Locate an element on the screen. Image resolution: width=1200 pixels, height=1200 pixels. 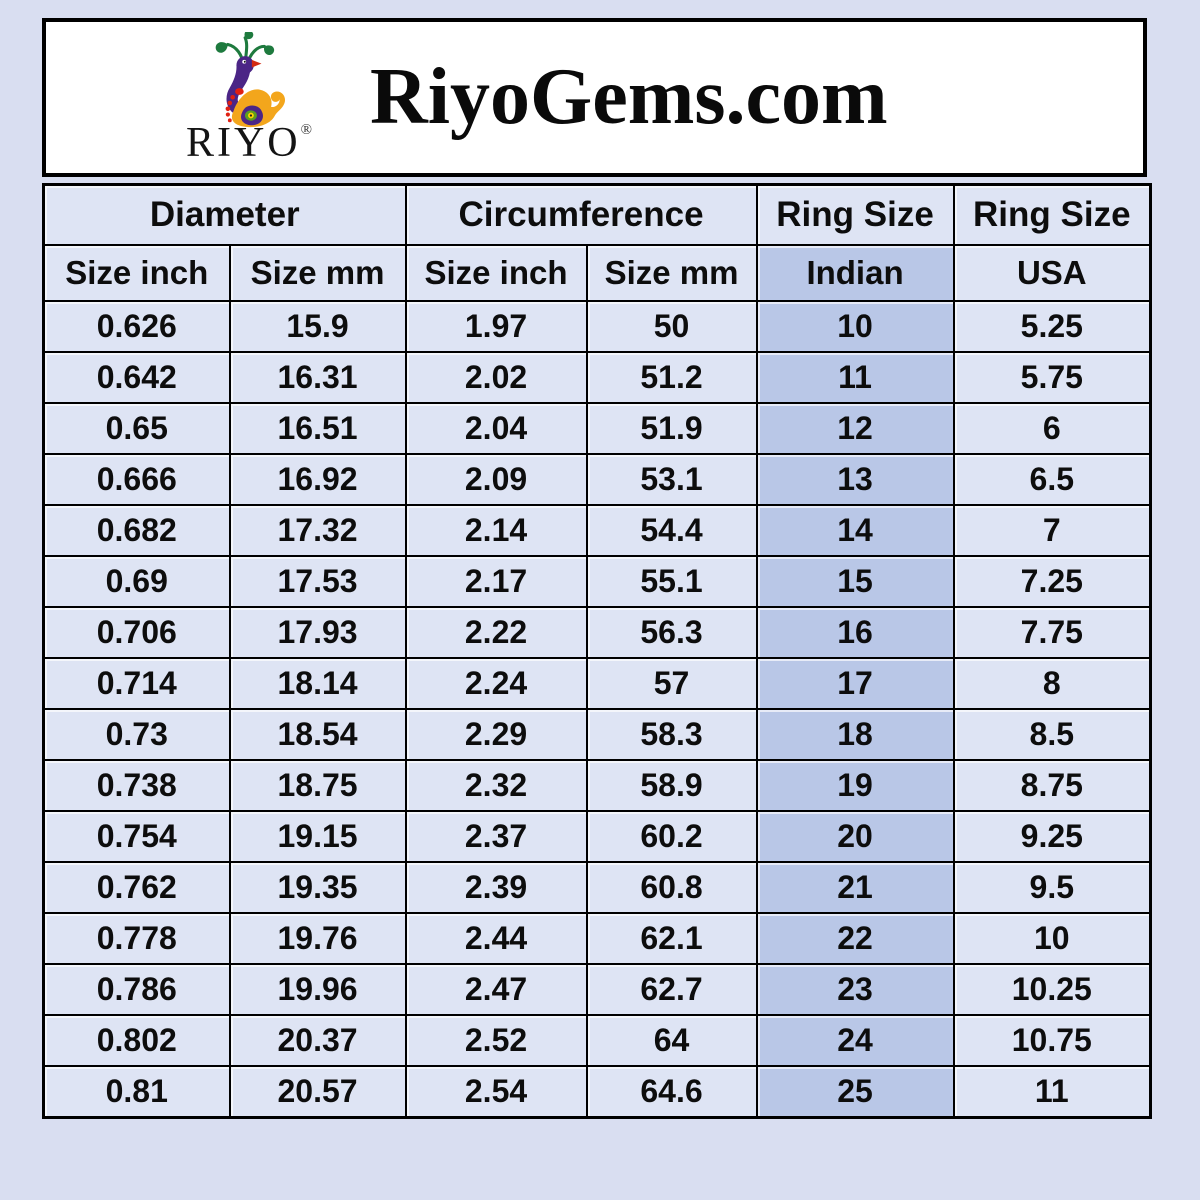
table-cell: 8.75 is located at coordinates (1052, 785).